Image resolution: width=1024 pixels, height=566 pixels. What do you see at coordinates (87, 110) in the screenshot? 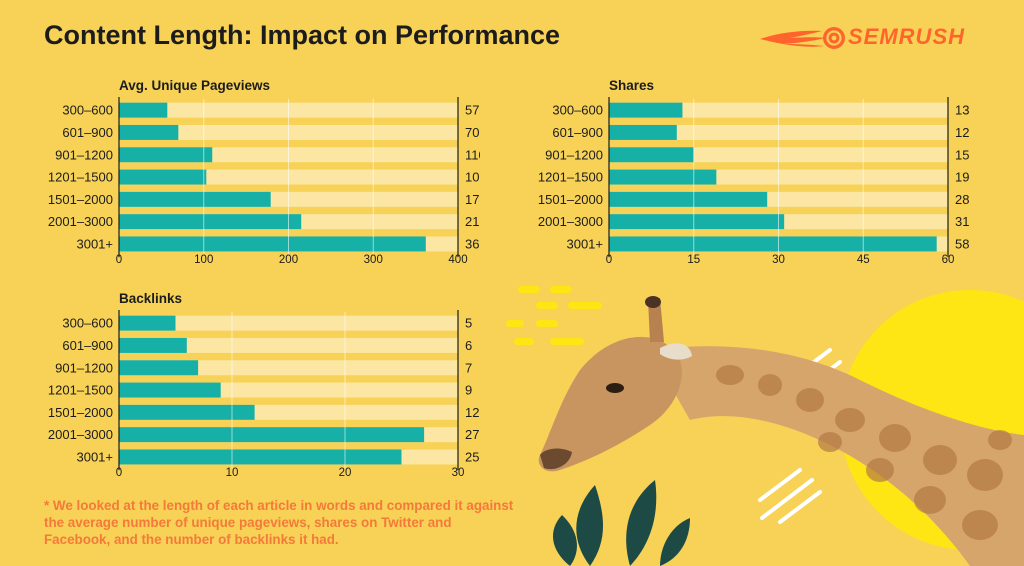
I see `pageviews-category-label-0: 300–600` at bounding box center [87, 110].